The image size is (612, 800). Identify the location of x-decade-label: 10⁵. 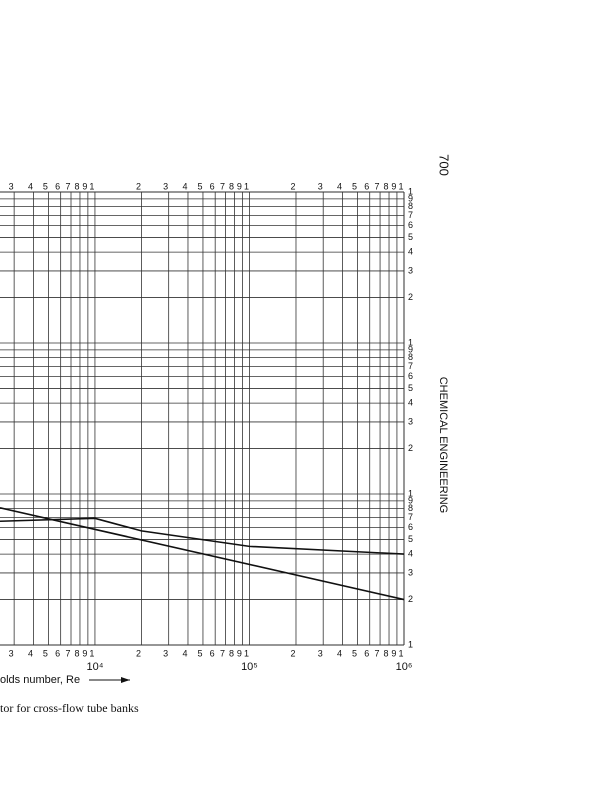
(249, 667).